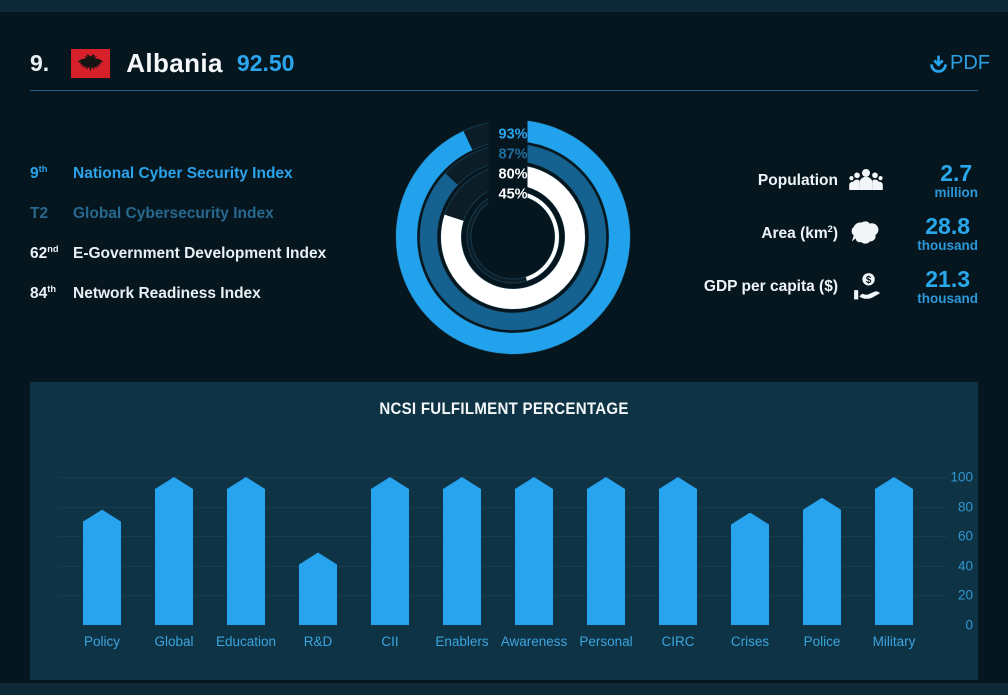 This screenshot has width=1008, height=695. What do you see at coordinates (265, 62) in the screenshot?
I see `ncsi-score: 92.50` at bounding box center [265, 62].